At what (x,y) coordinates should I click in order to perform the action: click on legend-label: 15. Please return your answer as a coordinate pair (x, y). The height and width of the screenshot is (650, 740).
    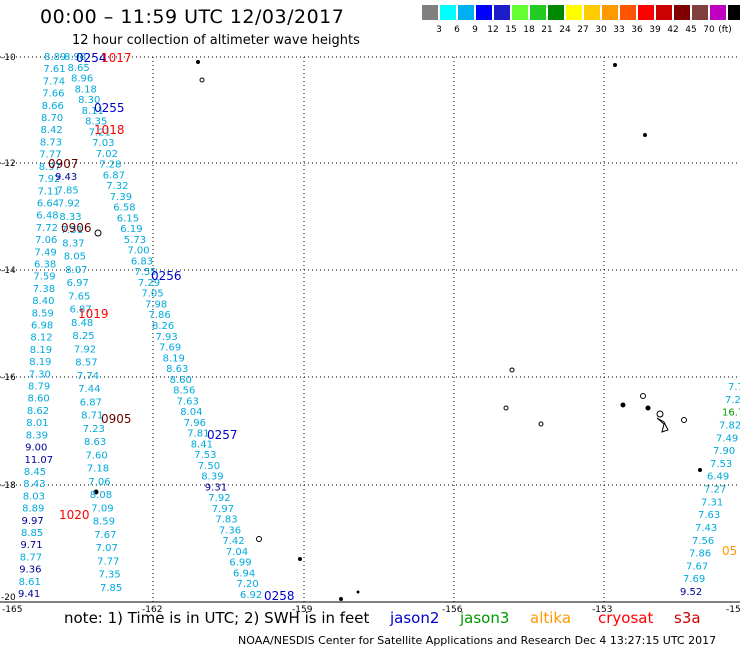
    Looking at the image, I should click on (511, 30).